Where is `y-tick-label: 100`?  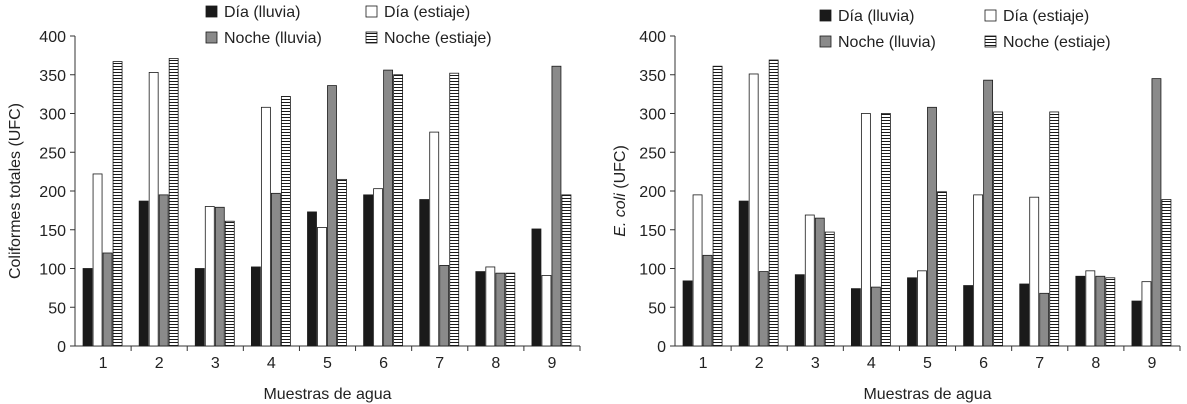
y-tick-label: 100 is located at coordinates (652, 270).